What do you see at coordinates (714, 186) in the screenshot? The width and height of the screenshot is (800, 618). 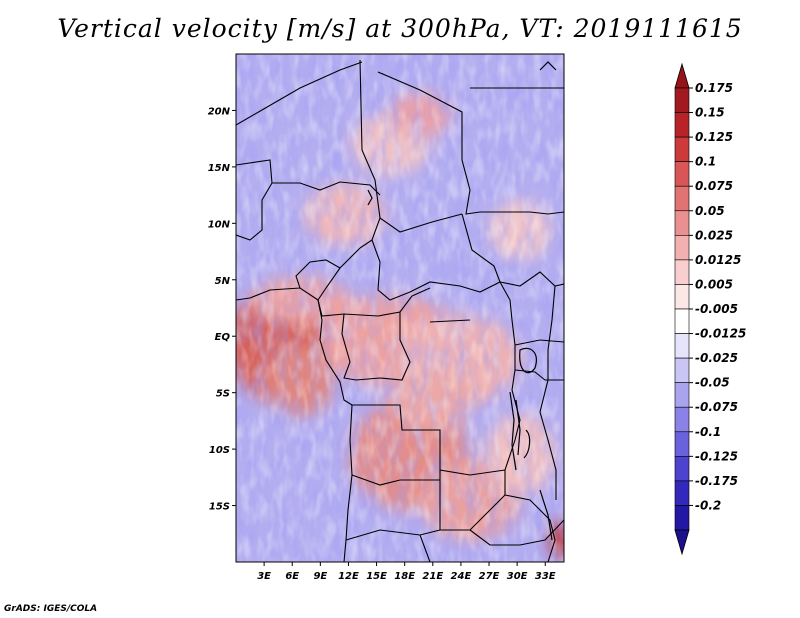 I see `colorbar-label: 0.075` at bounding box center [714, 186].